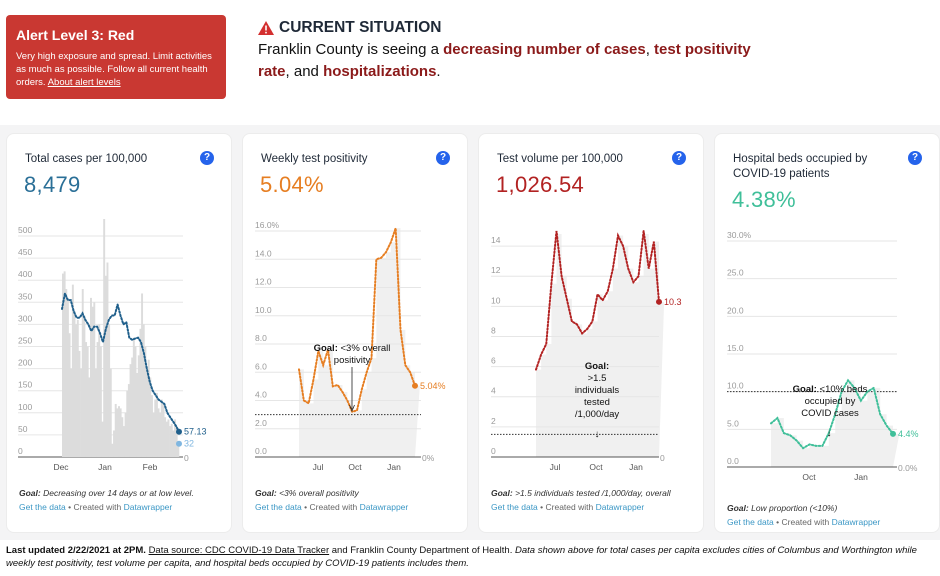 The height and width of the screenshot is (576, 940). I want to click on highlight-positivity: test positivity rate, so click(504, 60).